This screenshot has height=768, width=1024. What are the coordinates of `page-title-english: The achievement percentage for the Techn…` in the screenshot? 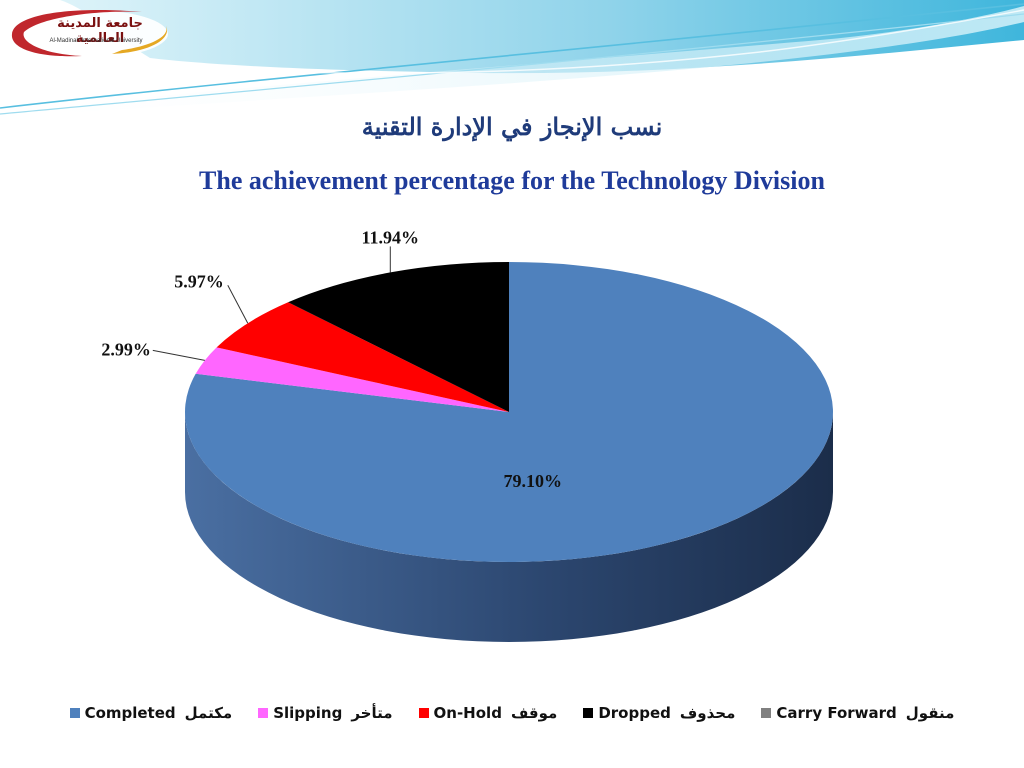 It's located at (512, 180).